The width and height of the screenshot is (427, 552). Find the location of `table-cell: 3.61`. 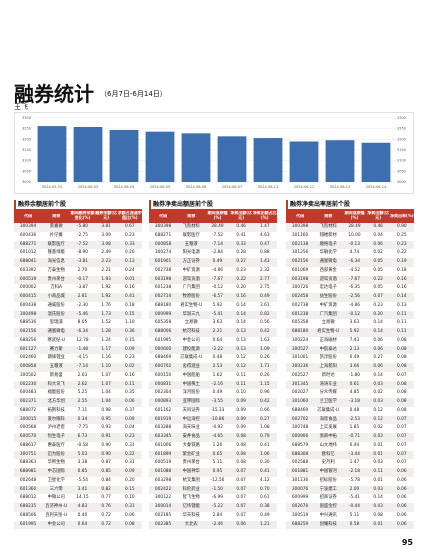

table-cell: 3.61 is located at coordinates (265, 305).